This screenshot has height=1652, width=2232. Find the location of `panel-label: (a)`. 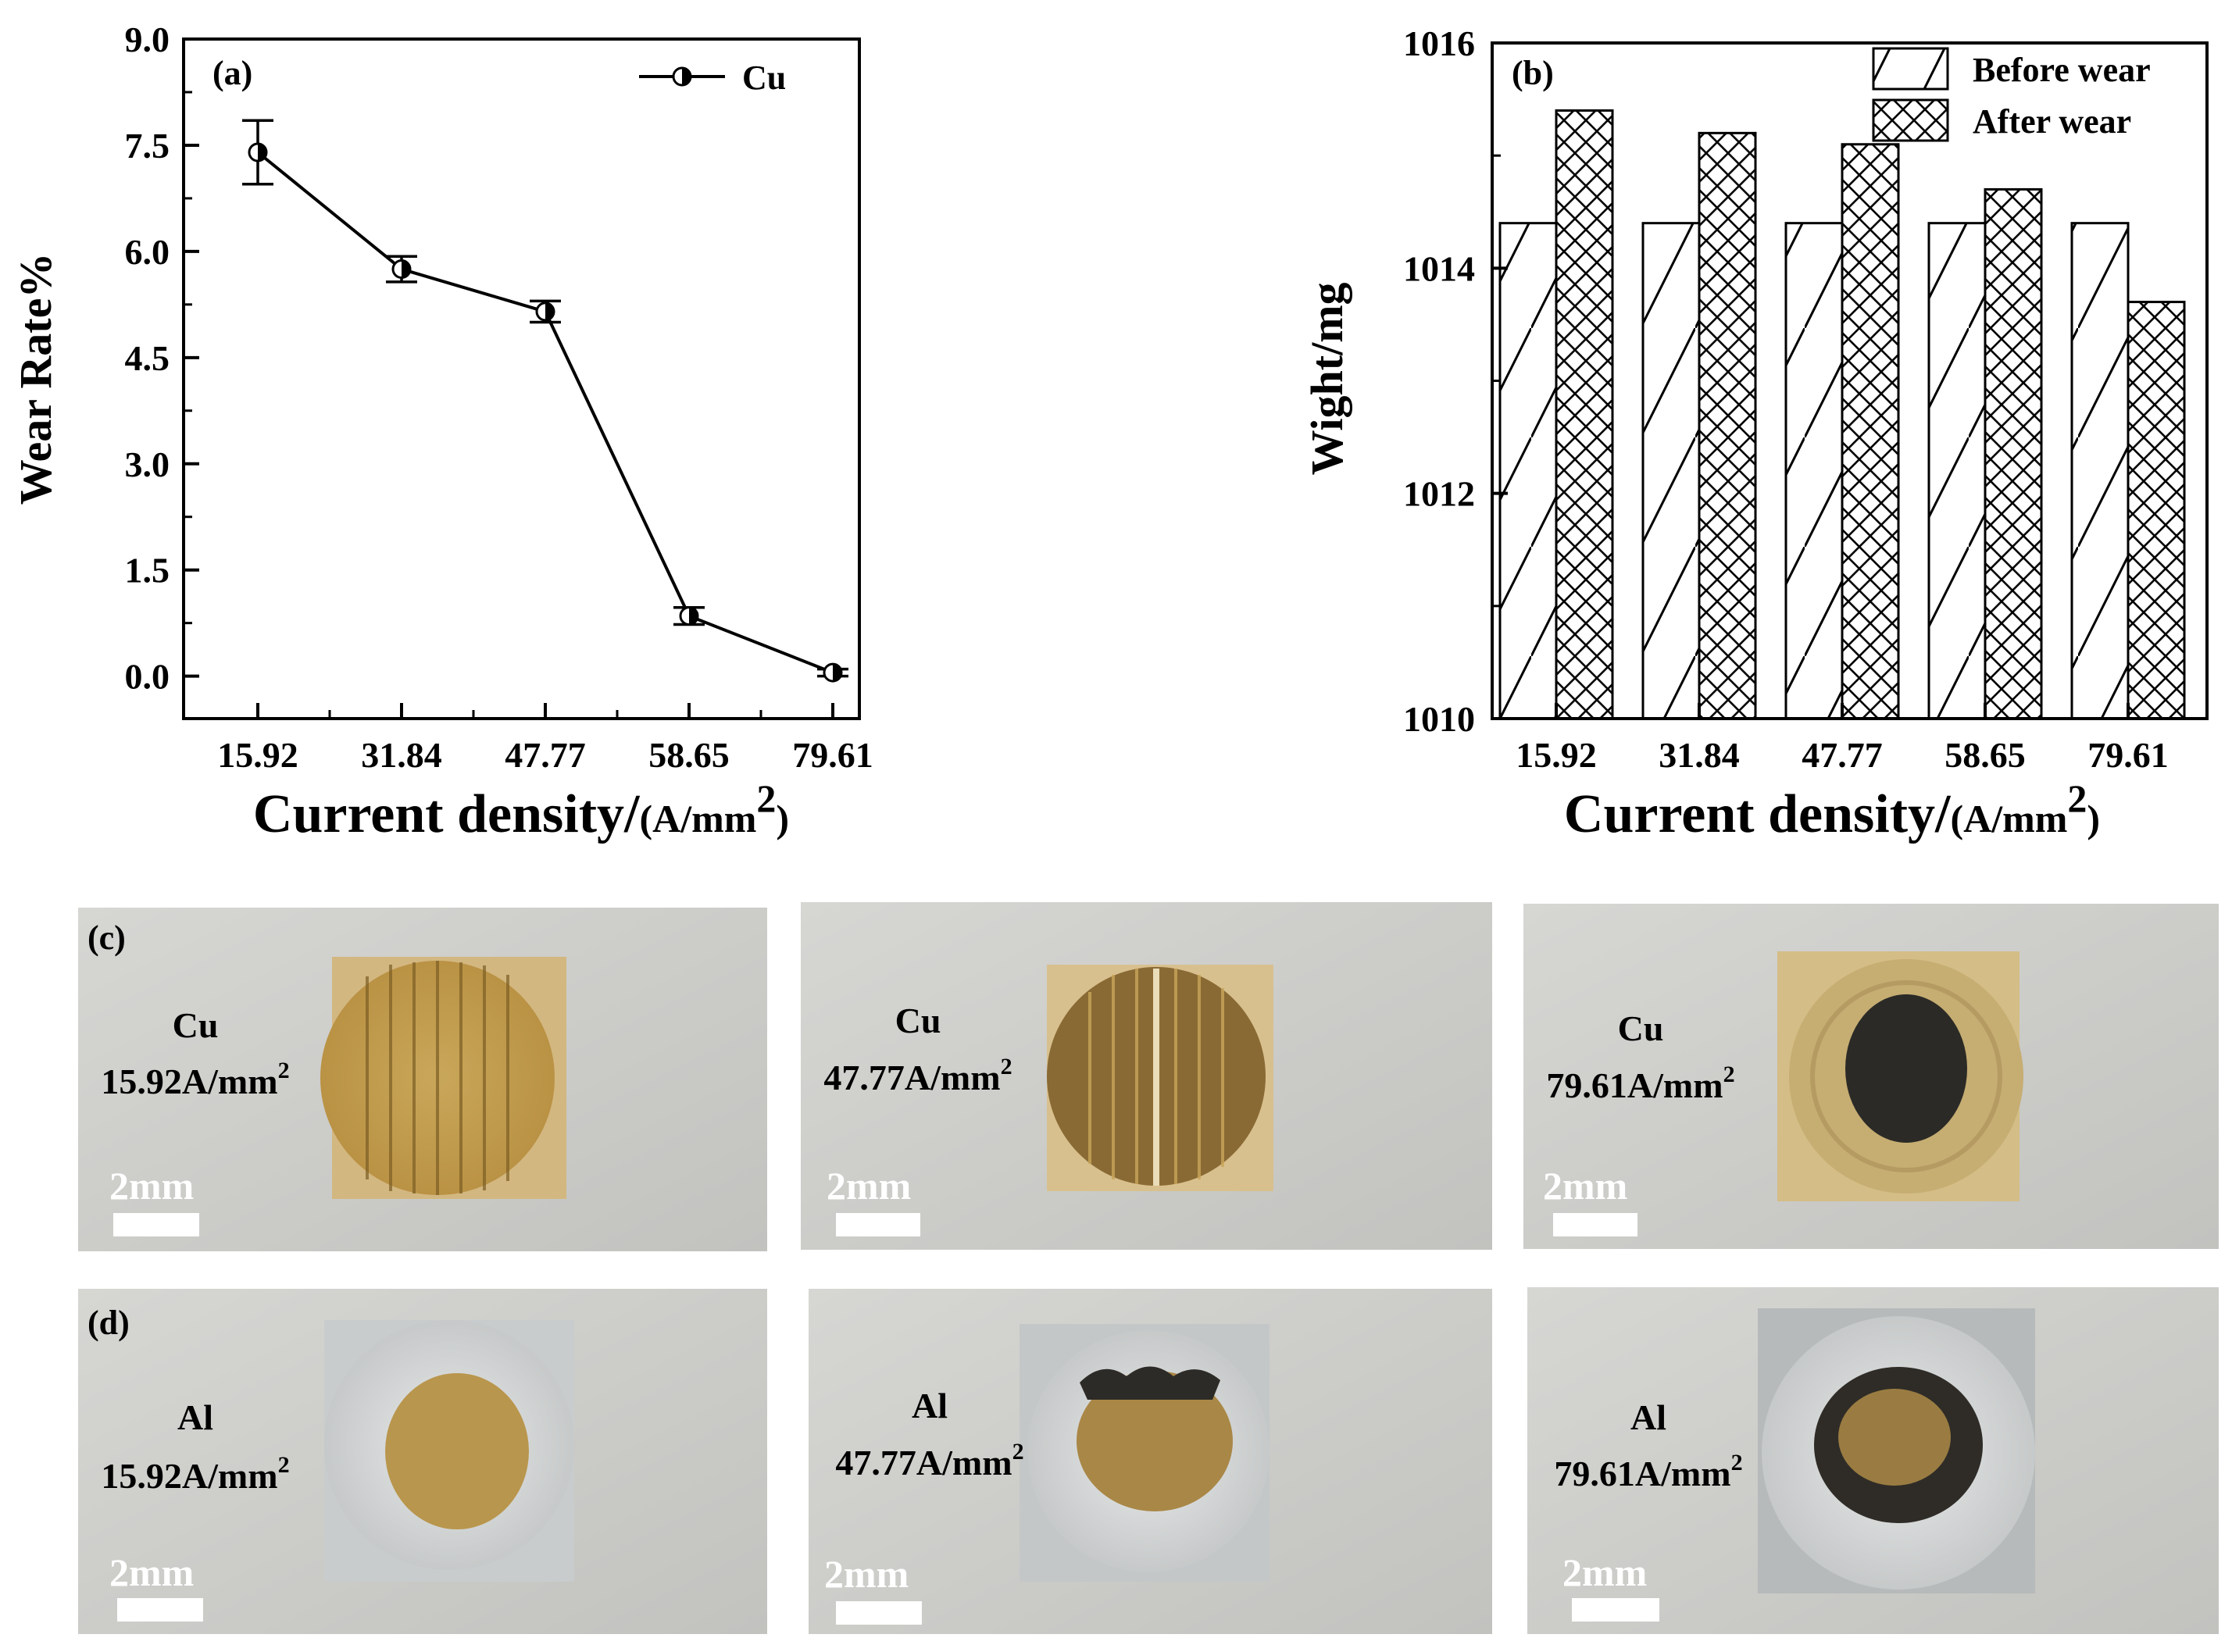

panel-label: (a) is located at coordinates (232, 73).